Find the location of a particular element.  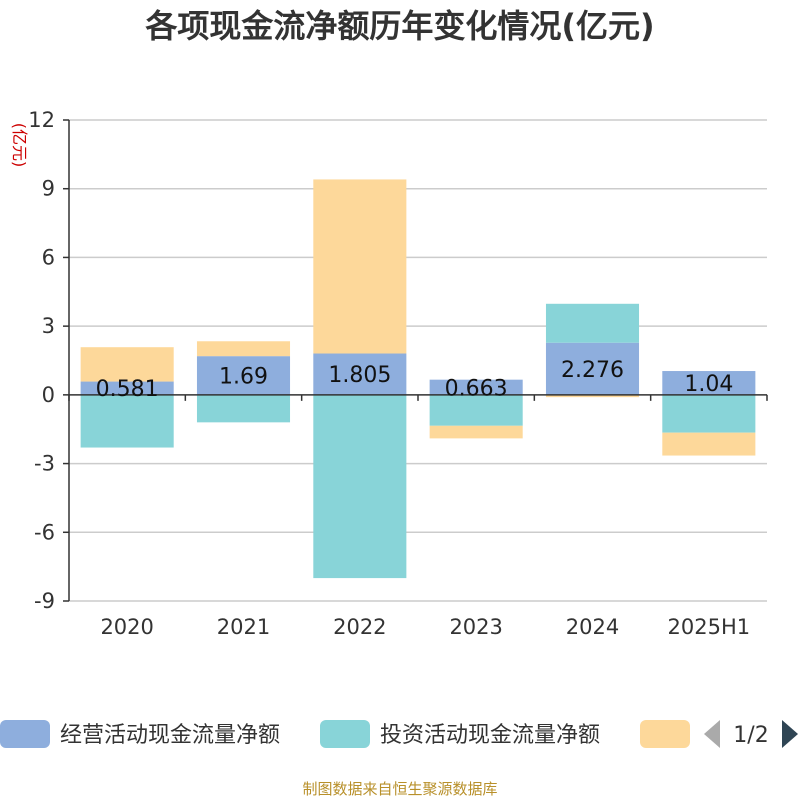

bar-series-2-2025H1 is located at coordinates (709, 413).